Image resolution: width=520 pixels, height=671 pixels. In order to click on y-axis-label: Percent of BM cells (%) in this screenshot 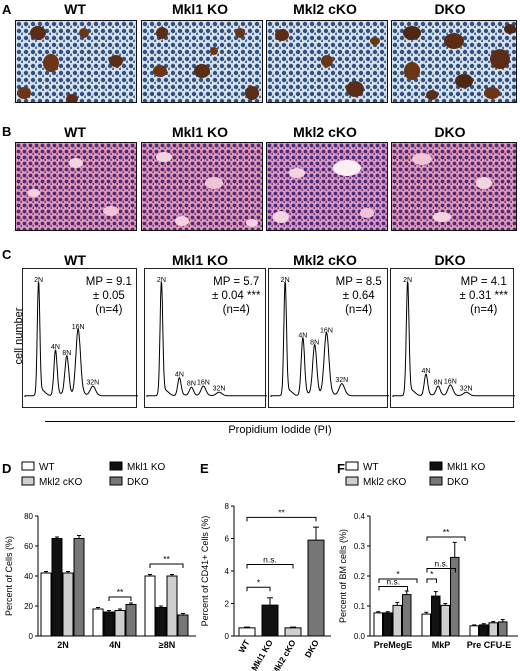, I will do `click(343, 576)`.